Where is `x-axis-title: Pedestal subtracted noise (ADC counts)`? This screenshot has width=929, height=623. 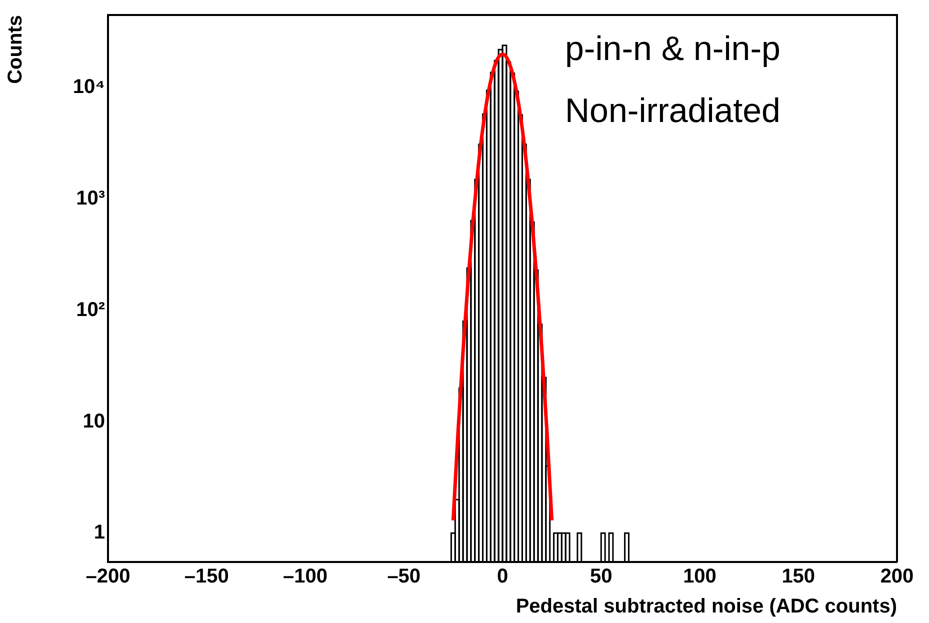 x-axis-title: Pedestal subtracted noise (ADC counts) is located at coordinates (706, 607).